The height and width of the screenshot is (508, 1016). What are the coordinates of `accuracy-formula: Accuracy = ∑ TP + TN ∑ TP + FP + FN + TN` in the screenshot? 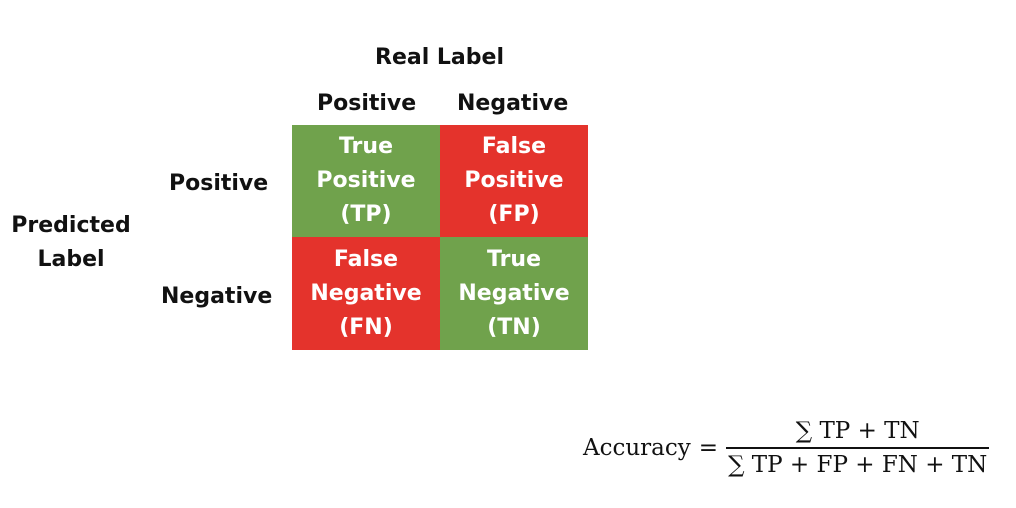 It's located at (786, 448).